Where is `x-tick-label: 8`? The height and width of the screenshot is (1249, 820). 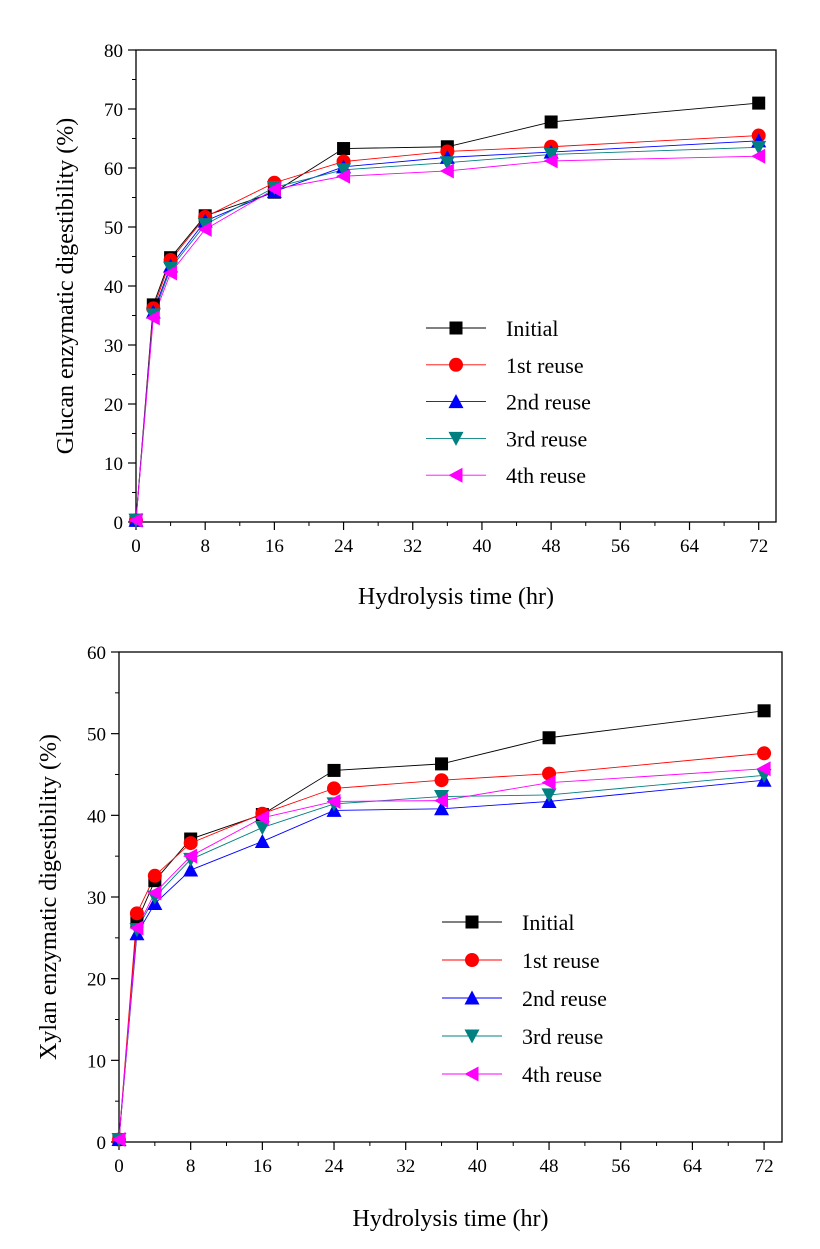 x-tick-label: 8 is located at coordinates (191, 1166).